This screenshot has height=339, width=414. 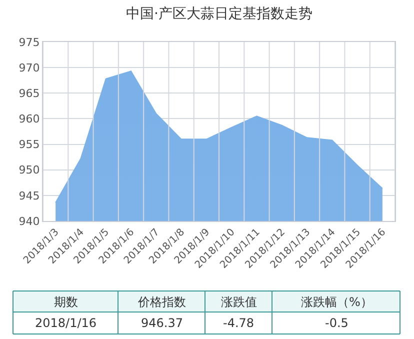 I want to click on text: 涨跌幅（%）, so click(x=336, y=302).